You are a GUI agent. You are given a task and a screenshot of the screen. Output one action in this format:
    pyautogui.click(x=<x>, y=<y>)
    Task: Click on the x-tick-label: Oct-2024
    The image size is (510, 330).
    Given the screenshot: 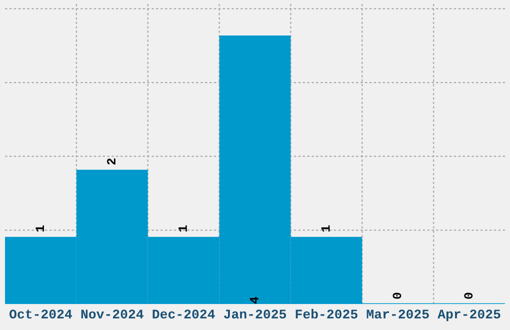 What is the action you would take?
    pyautogui.click(x=41, y=314)
    